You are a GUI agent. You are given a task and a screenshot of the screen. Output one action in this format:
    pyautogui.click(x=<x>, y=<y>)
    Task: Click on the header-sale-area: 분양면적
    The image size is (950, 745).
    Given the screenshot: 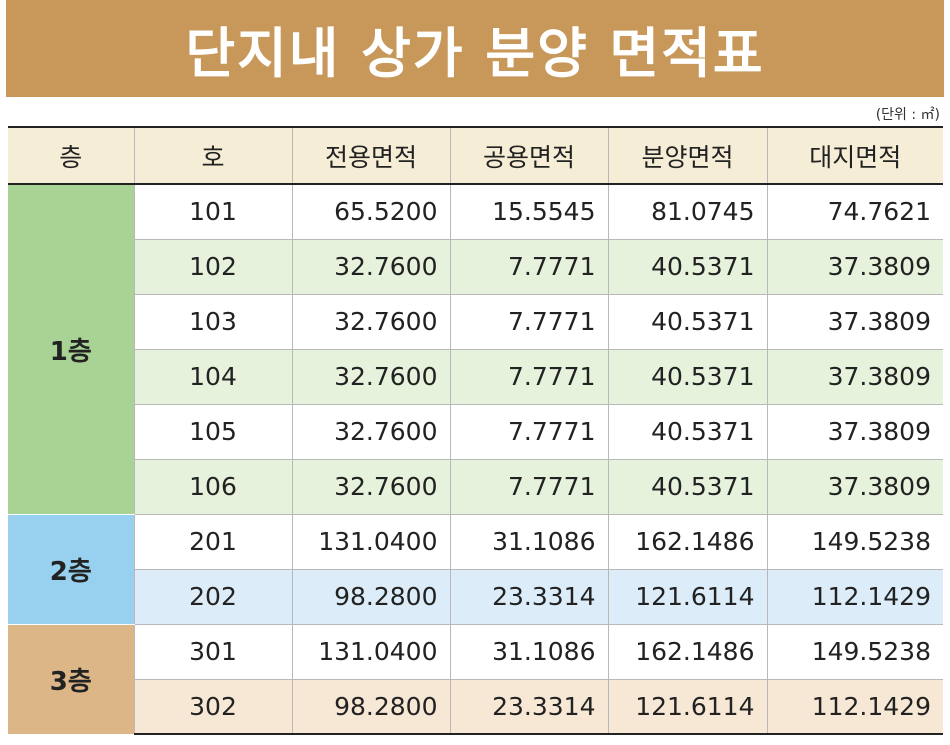 What is the action you would take?
    pyautogui.click(x=687, y=155)
    